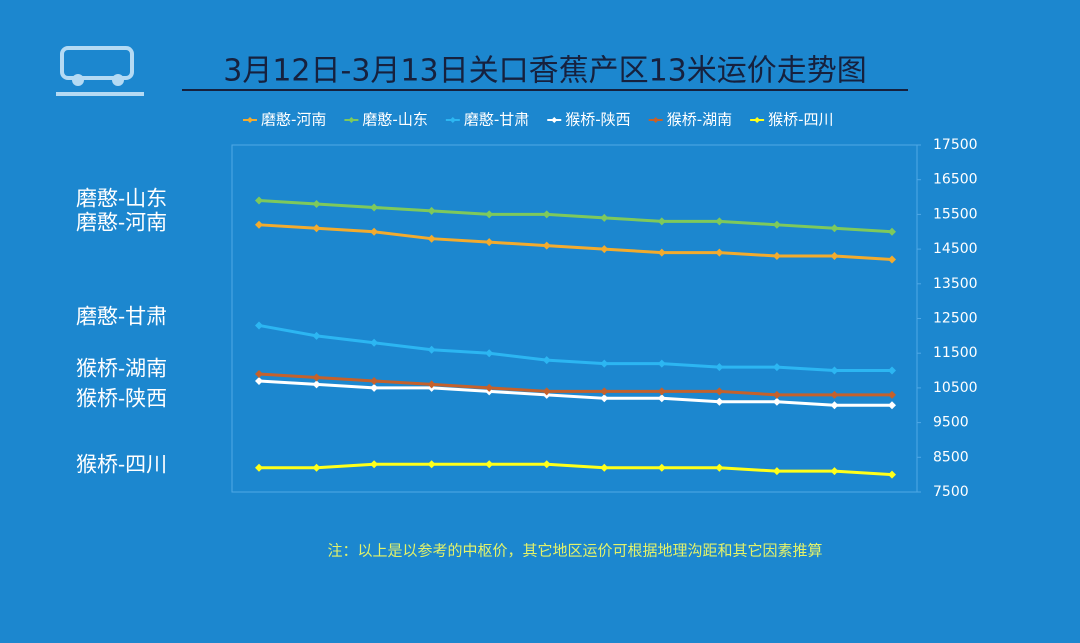 The height and width of the screenshot is (643, 1080). I want to click on series-label: 磨憨-山东, so click(121, 199).